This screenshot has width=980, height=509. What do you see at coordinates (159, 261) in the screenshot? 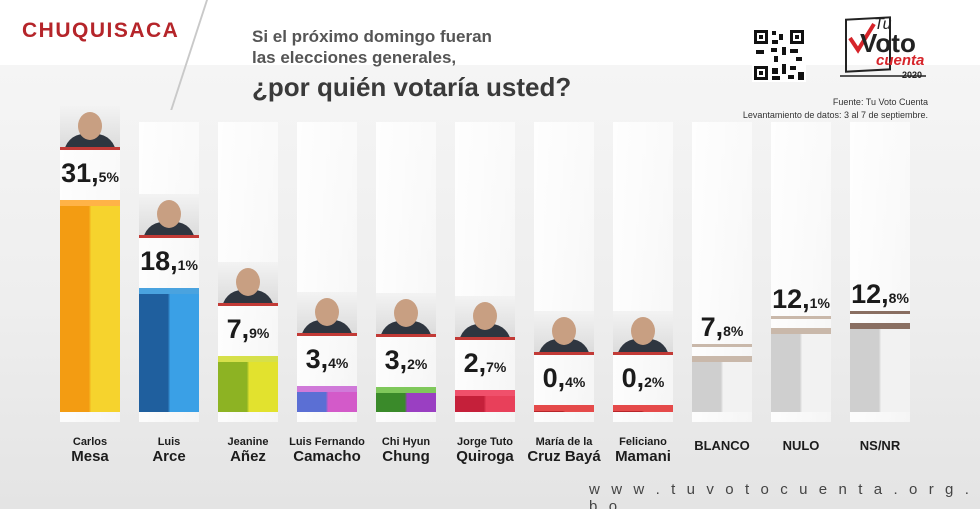
I see `value-integer: 18,` at bounding box center [159, 261].